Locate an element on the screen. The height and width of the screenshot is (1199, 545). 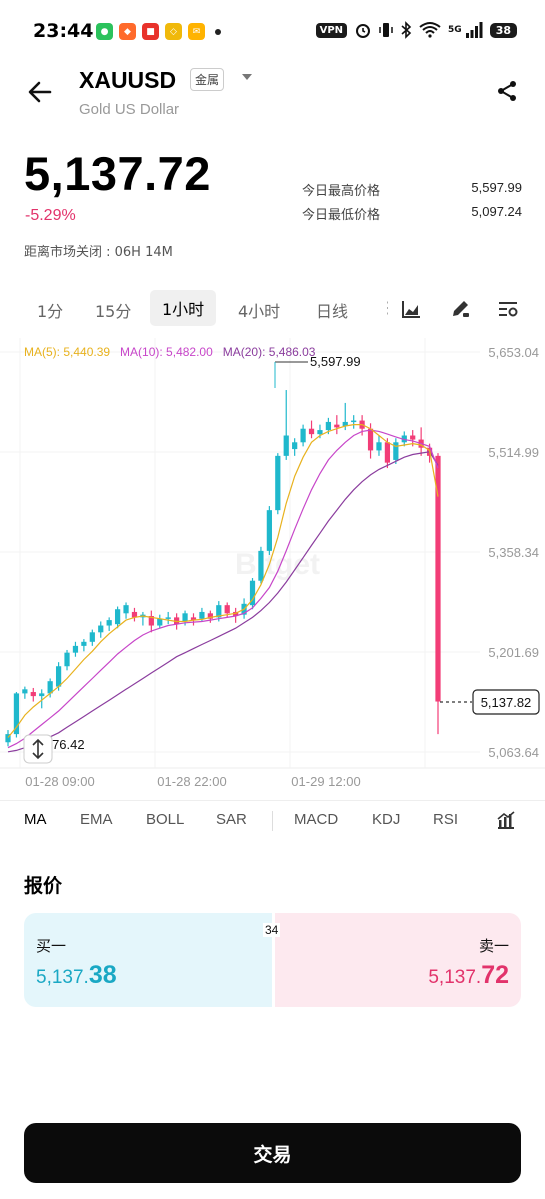
vertical-arrows-icon is located at coordinates (38, 749).